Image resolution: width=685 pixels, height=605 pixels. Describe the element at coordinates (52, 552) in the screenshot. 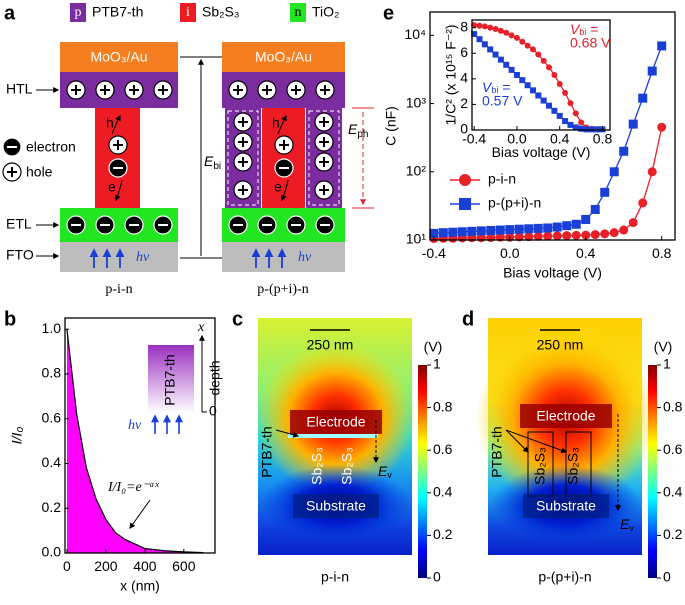

I see `y-tick-label: 0.0` at that location.